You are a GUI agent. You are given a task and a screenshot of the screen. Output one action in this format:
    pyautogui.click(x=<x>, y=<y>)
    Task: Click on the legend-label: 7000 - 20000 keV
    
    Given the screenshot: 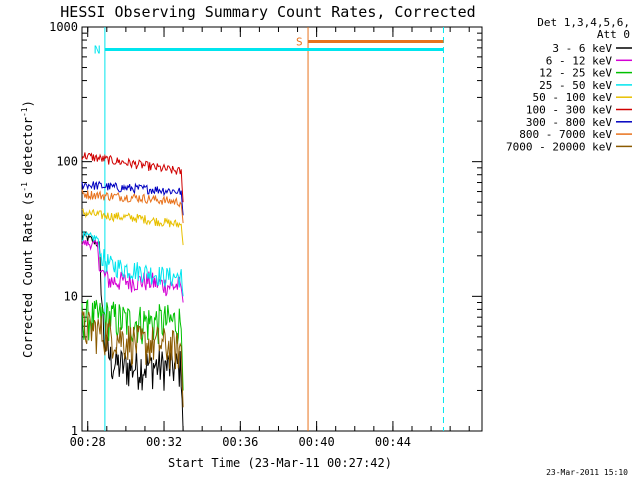 What is the action you would take?
    pyautogui.click(x=559, y=146)
    